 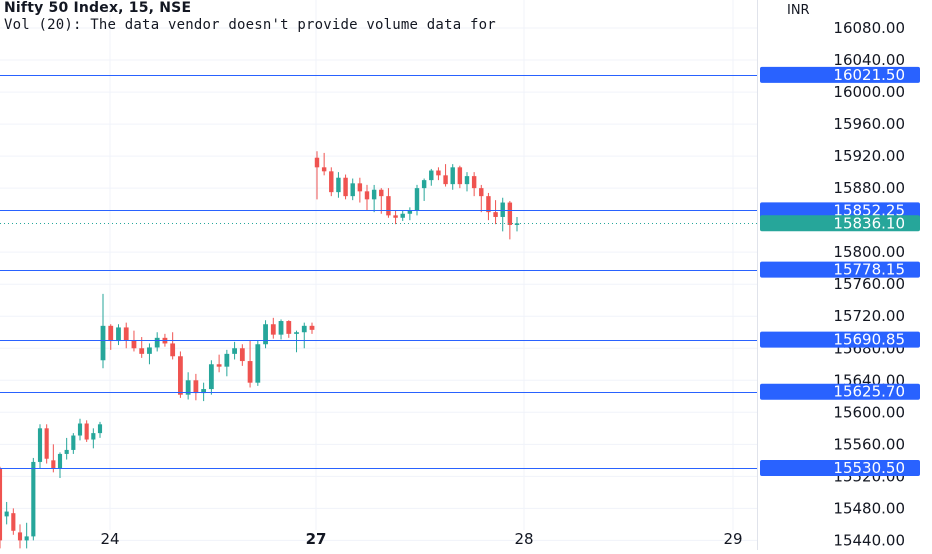 I want to click on level-price-label: 15852.25, so click(x=869, y=210).